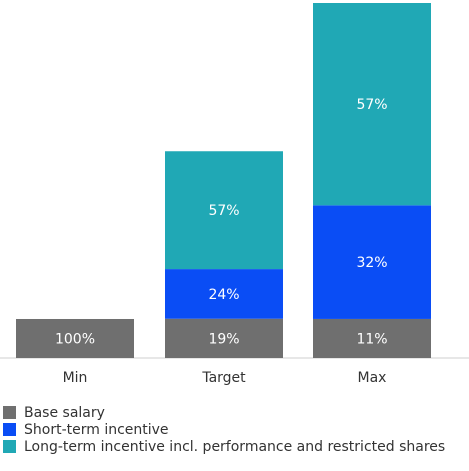 Image resolution: width=469 pixels, height=471 pixels. What do you see at coordinates (75, 378) in the screenshot?
I see `category-label-min: Min` at bounding box center [75, 378].